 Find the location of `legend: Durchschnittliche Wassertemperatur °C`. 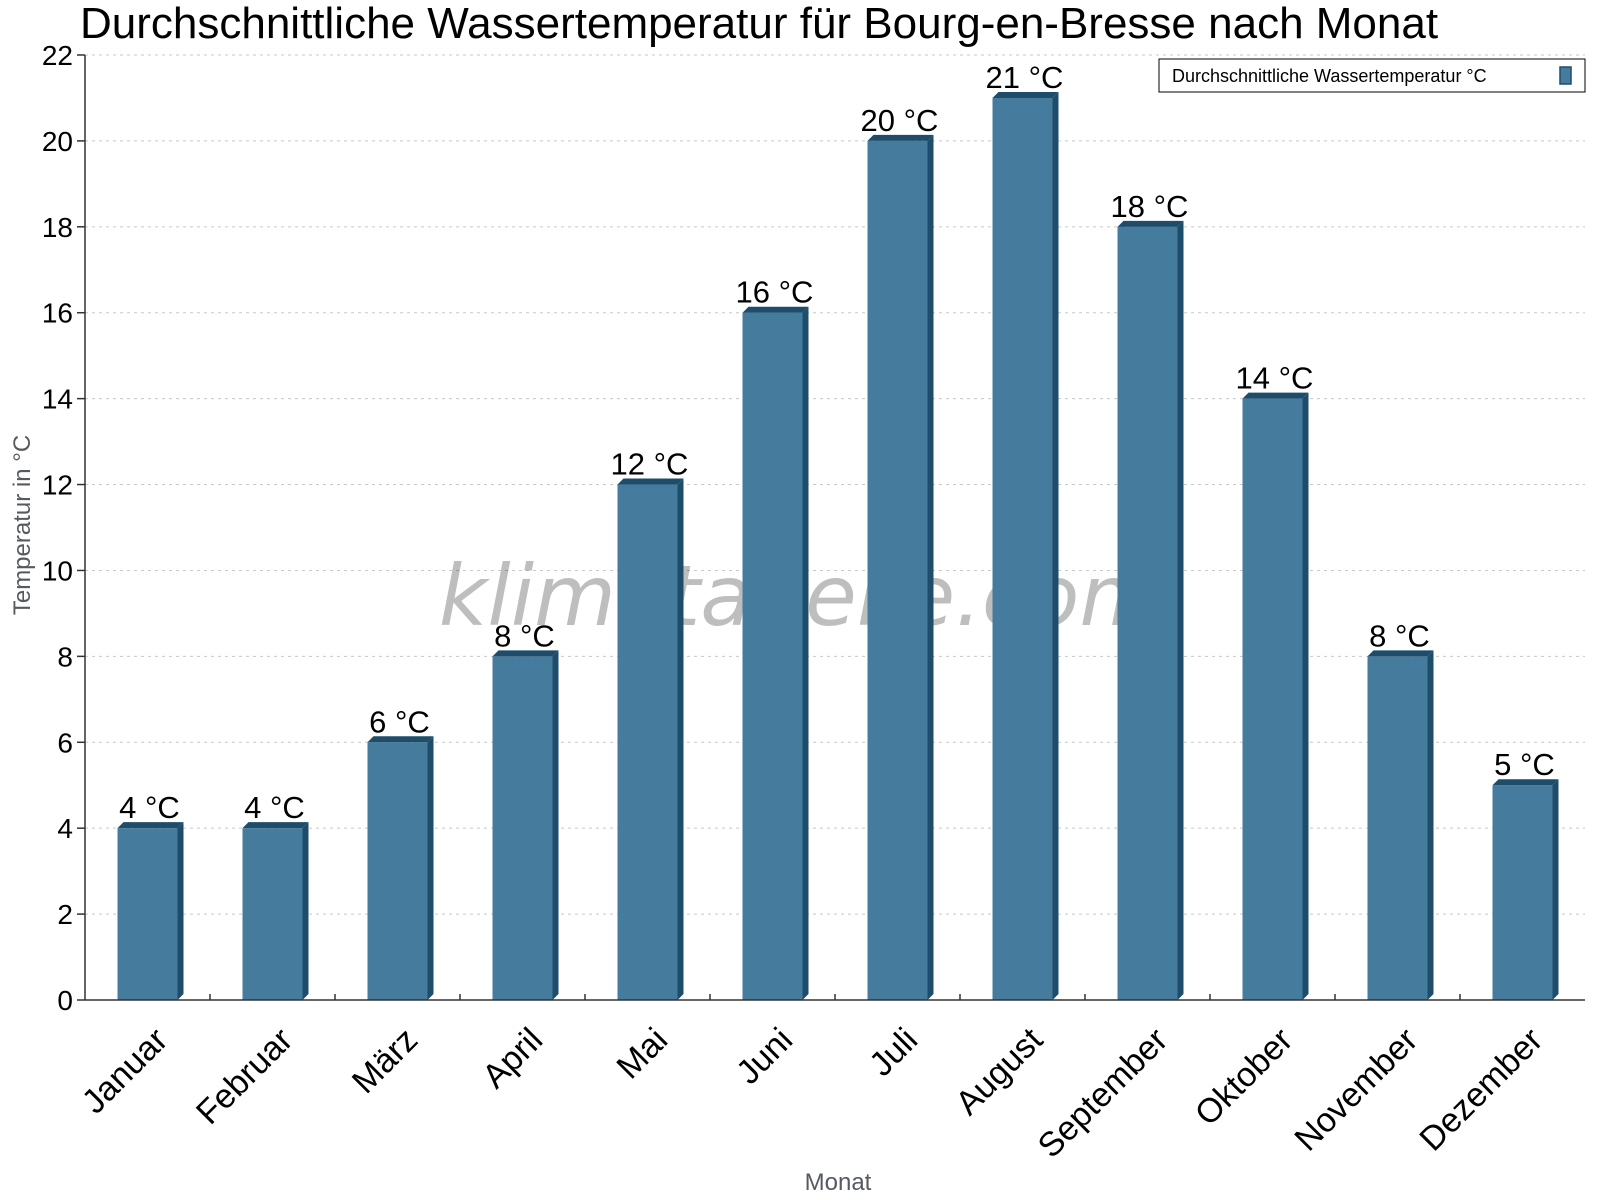

legend: Durchschnittliche Wassertemperatur °C is located at coordinates (1372, 75).